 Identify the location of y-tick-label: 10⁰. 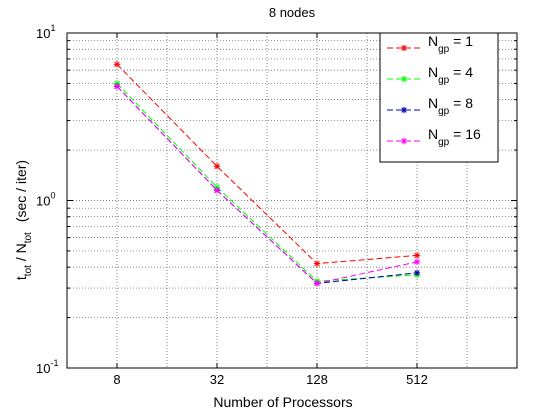
(45, 200).